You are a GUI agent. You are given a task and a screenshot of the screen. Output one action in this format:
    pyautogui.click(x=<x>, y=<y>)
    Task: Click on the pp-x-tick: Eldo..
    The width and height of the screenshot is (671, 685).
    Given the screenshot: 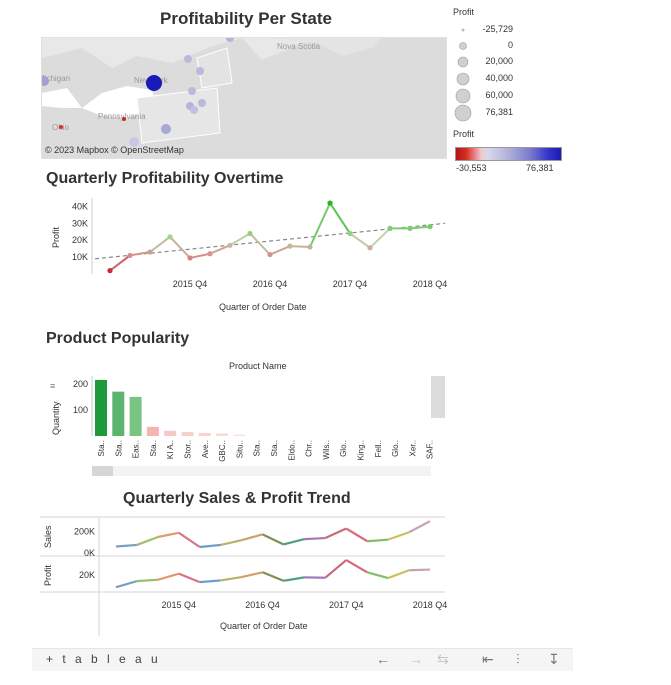 What is the action you would take?
    pyautogui.click(x=291, y=450)
    